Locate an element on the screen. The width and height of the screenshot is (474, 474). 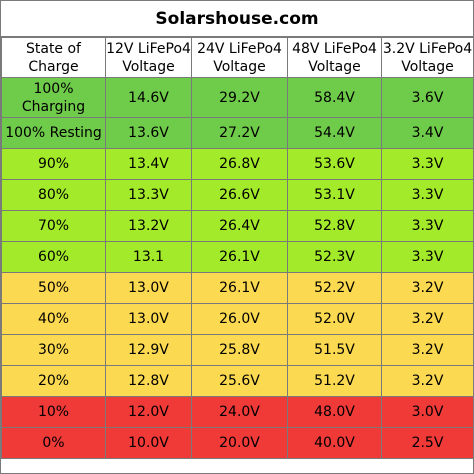
state-of-charge-cell: 90% is located at coordinates (53, 164).